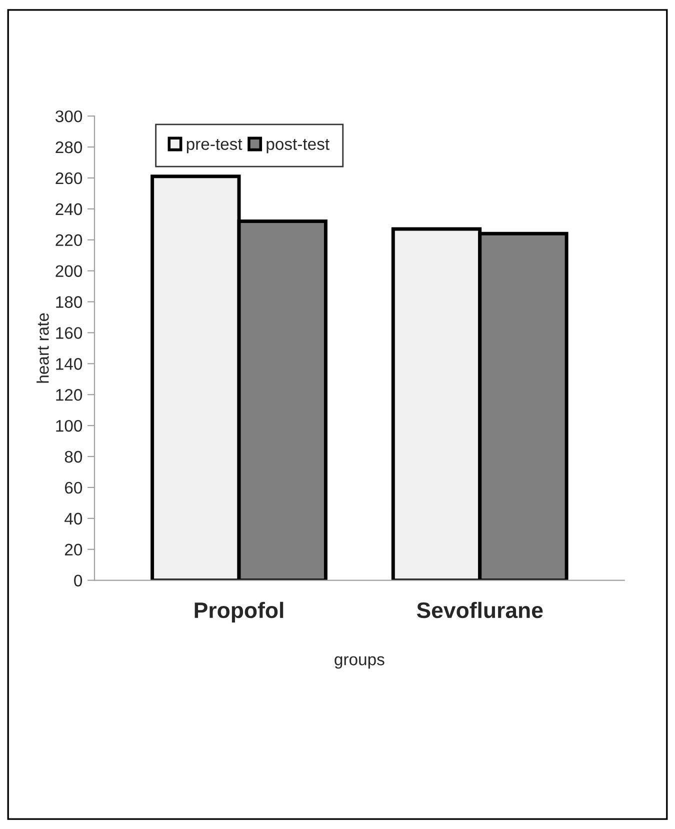 This screenshot has width=675, height=829. What do you see at coordinates (69, 240) in the screenshot?
I see `y-tick-label: 220` at bounding box center [69, 240].